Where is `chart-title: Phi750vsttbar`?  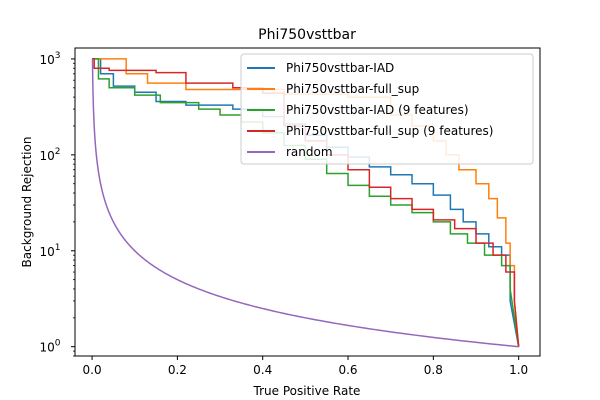 chart-title: Phi750vsttbar is located at coordinates (307, 35).